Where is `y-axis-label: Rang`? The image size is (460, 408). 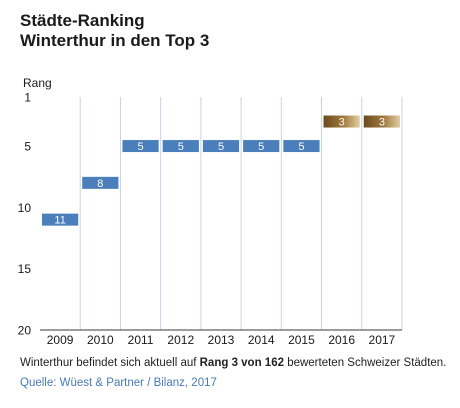 y-axis-label: Rang is located at coordinates (37, 83).